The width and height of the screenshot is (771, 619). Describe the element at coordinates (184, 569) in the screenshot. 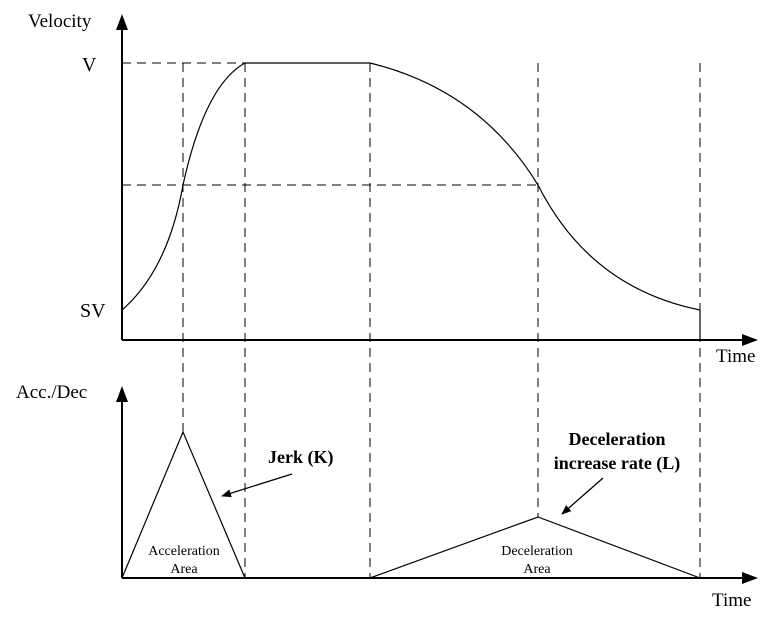

I see `acceleration-area-label-line2: Area` at that location.